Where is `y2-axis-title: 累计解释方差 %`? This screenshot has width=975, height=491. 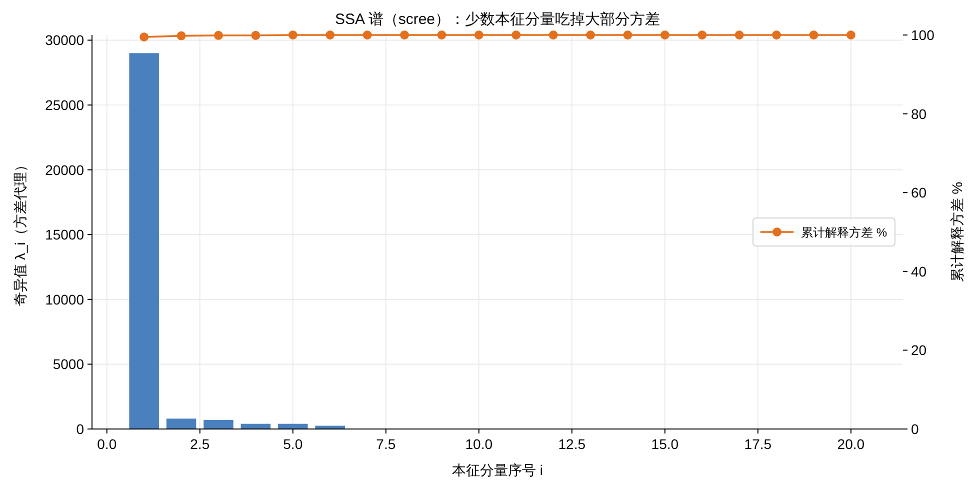 y2-axis-title: 累计解释方差 % is located at coordinates (957, 232).